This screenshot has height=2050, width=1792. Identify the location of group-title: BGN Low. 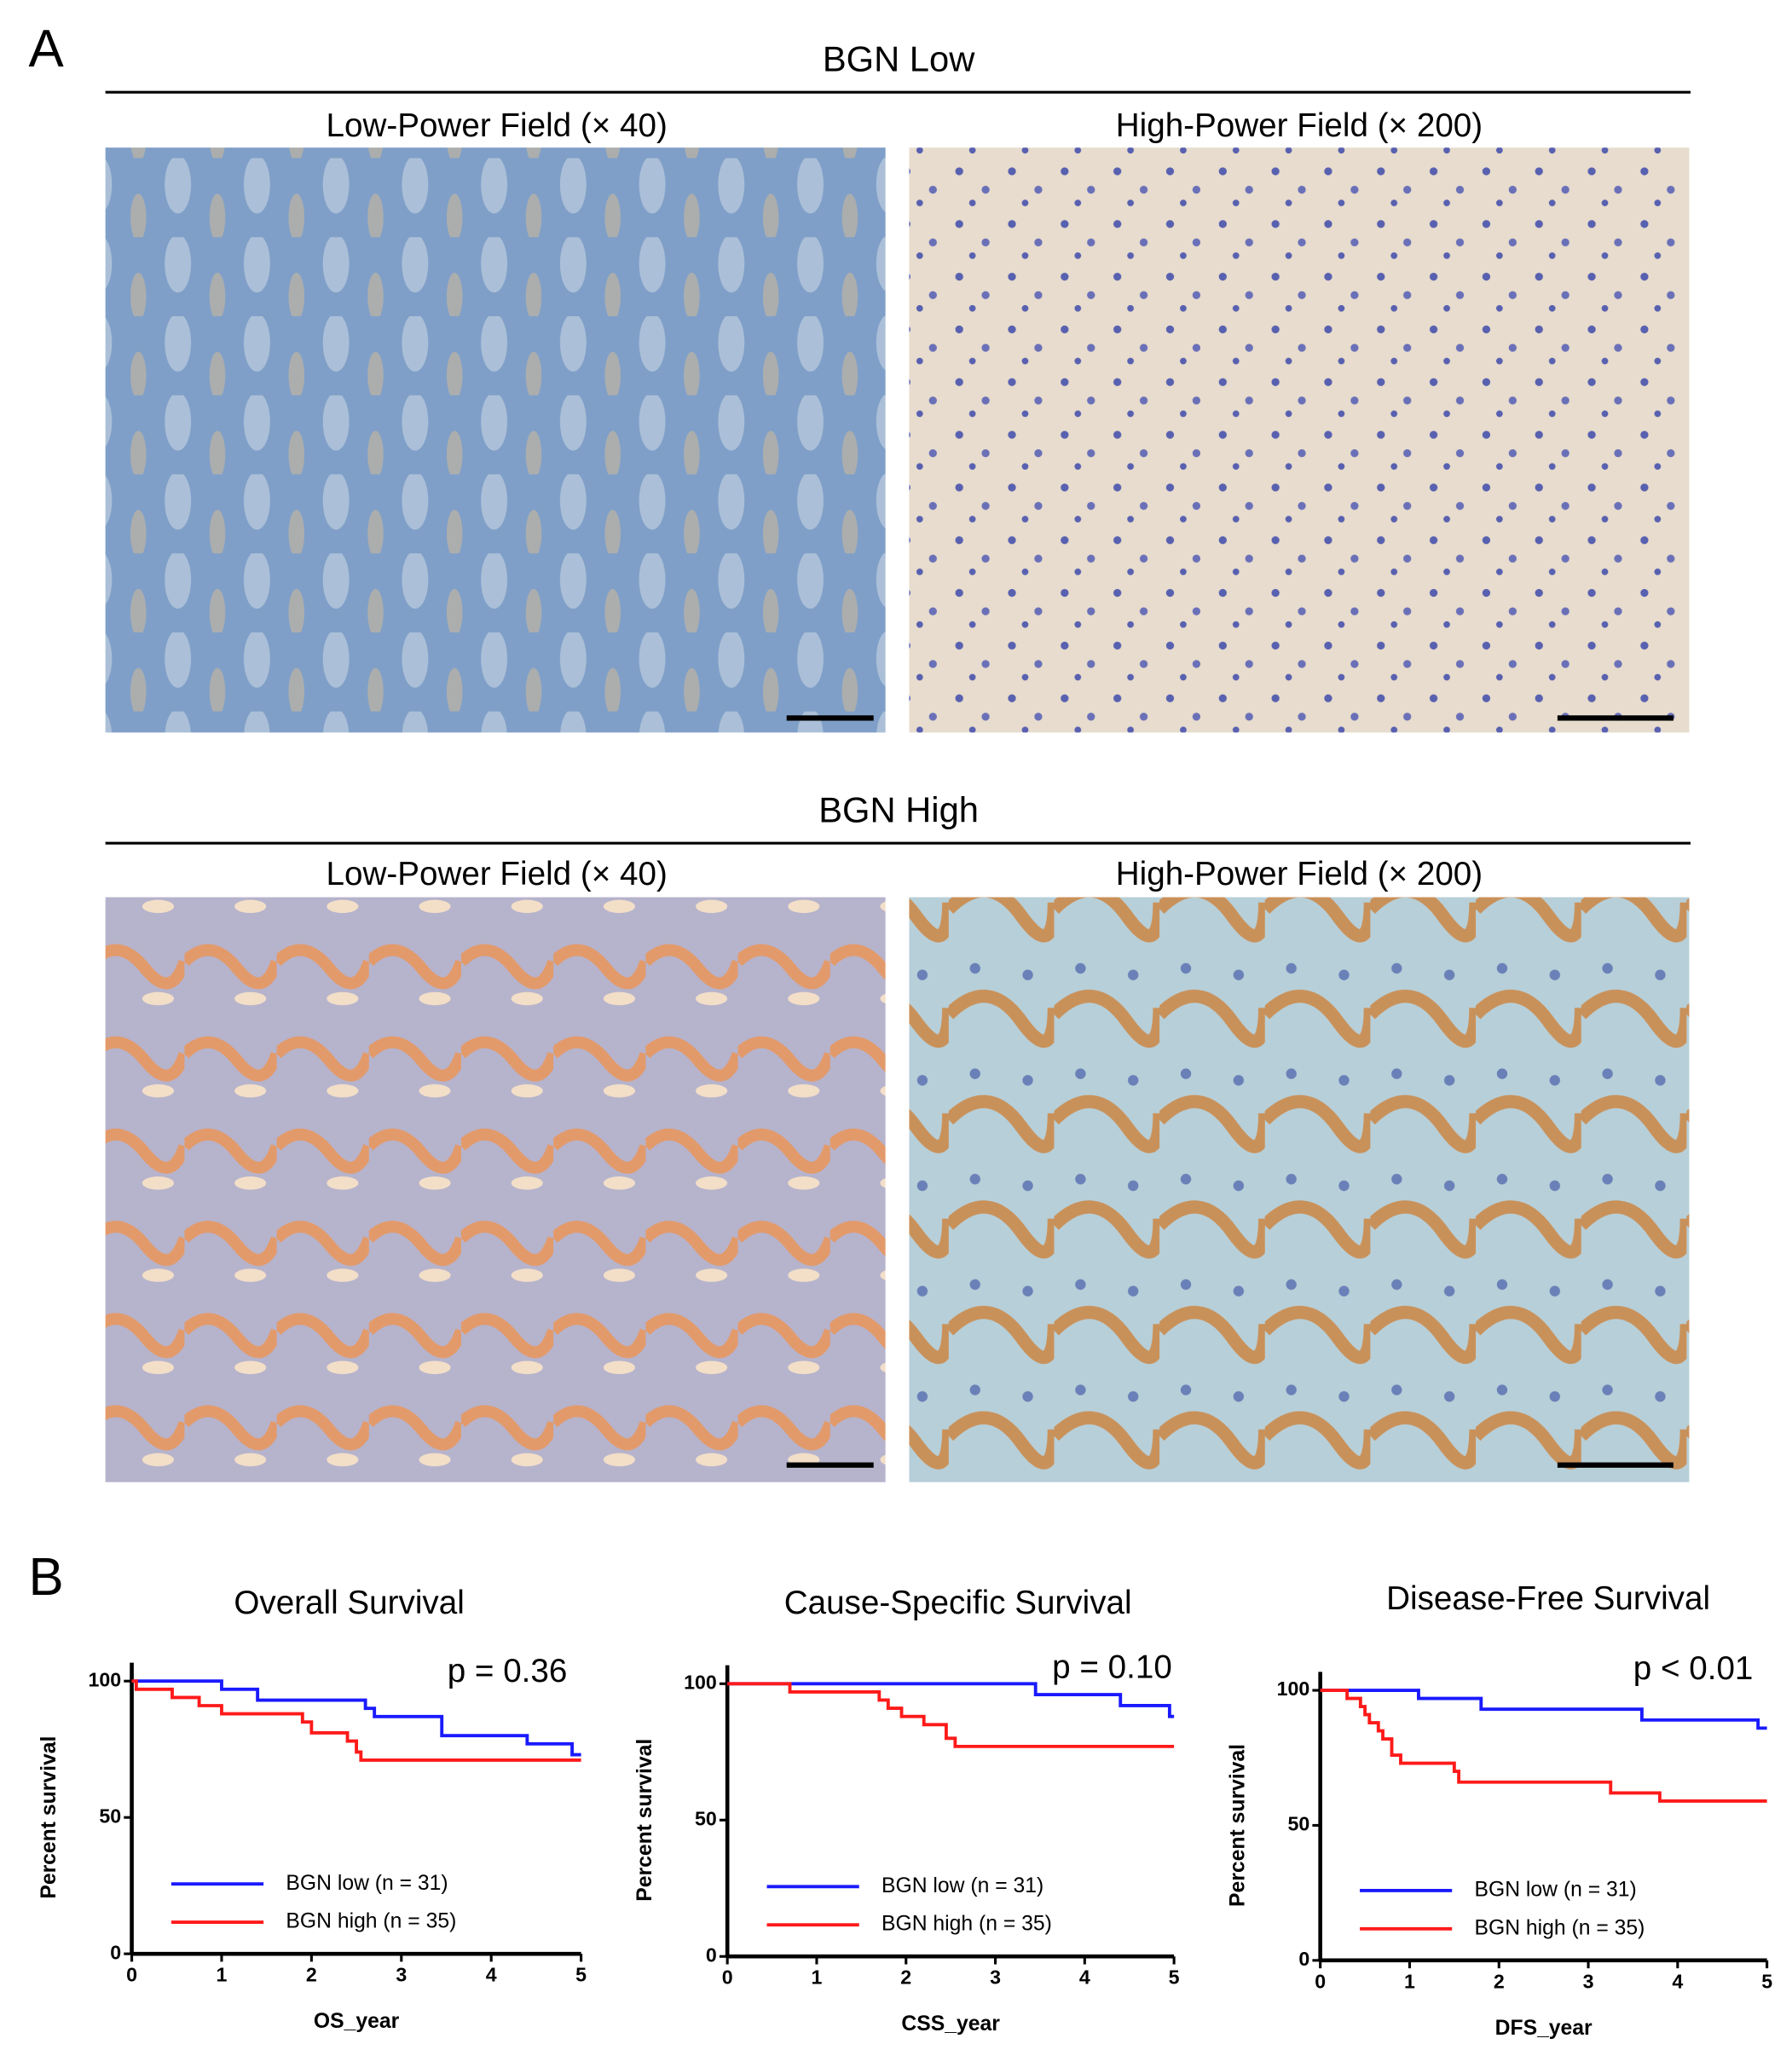
(899, 59).